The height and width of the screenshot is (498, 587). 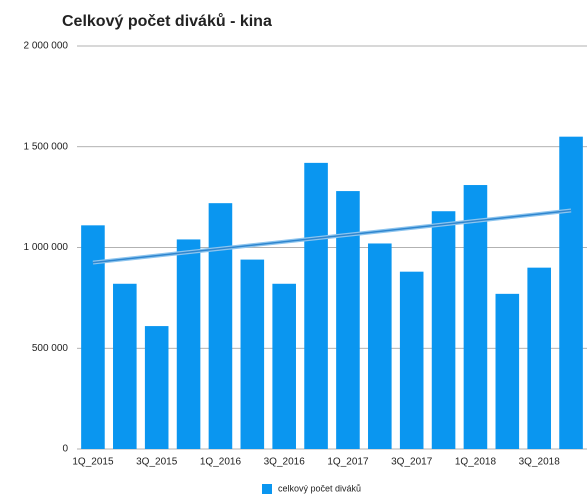 What do you see at coordinates (348, 462) in the screenshot?
I see `x-tick-label: 1Q_2017` at bounding box center [348, 462].